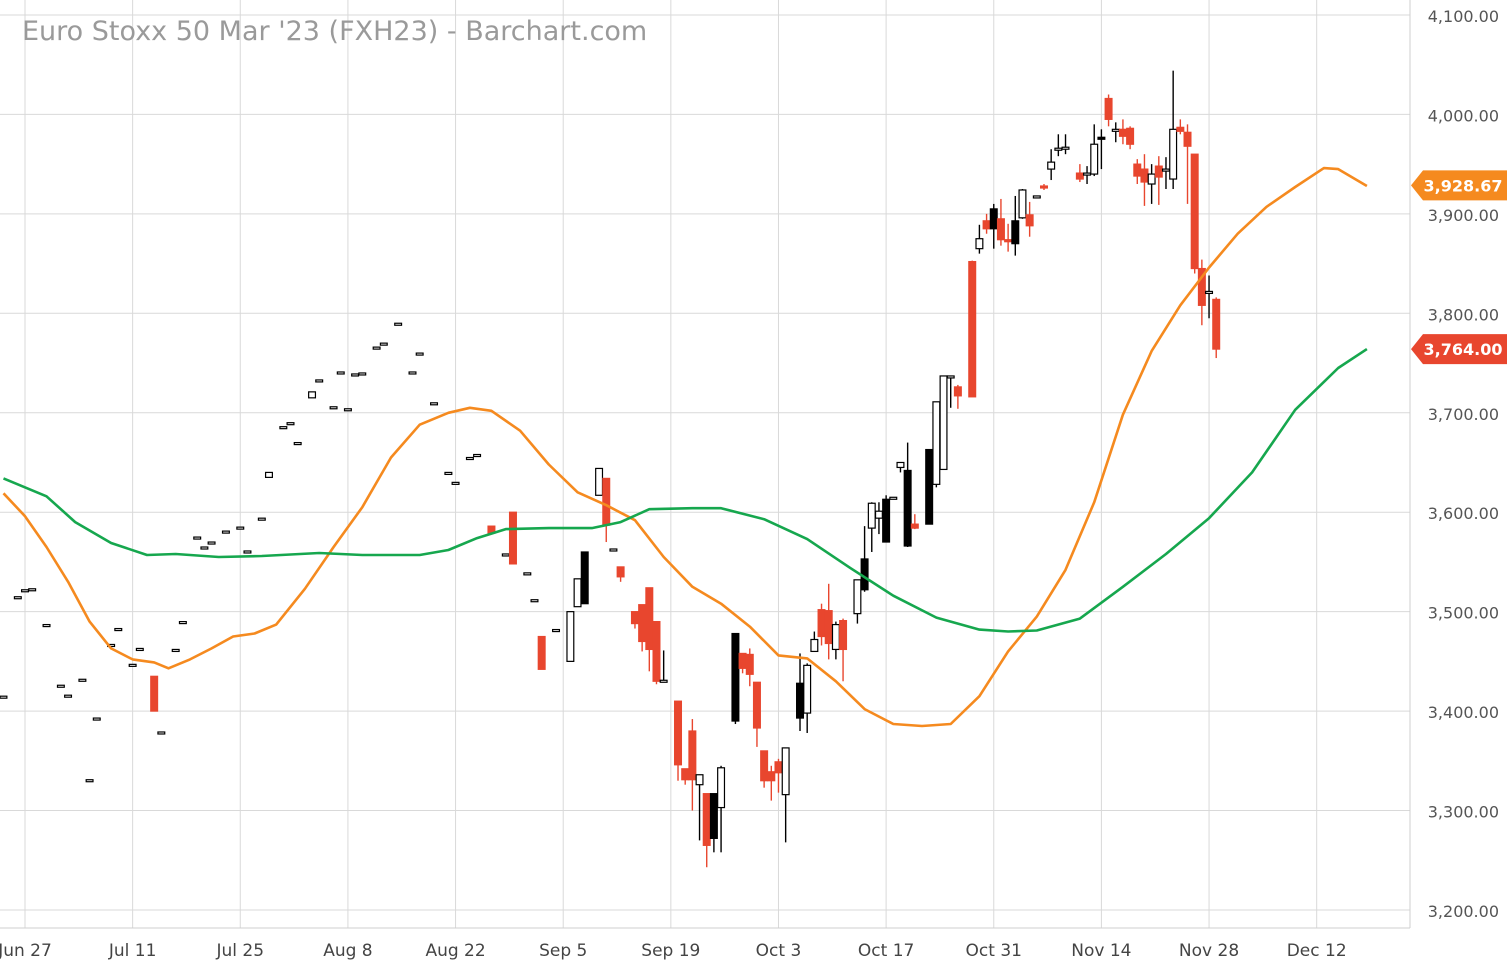  Describe the element at coordinates (779, 951) in the screenshot. I see `x-tick-label: Oct 3` at that location.